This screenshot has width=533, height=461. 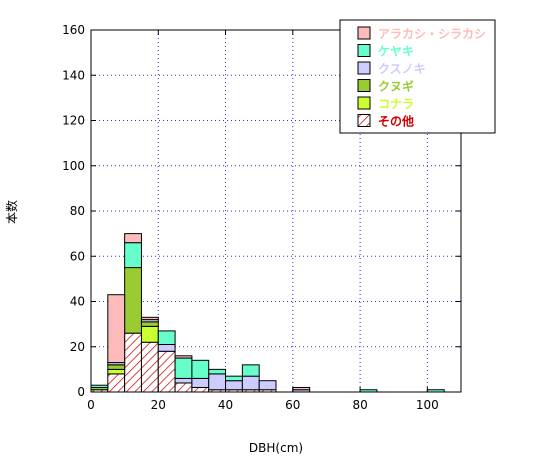 I want to click on x-tick-label: 40, so click(x=225, y=405).